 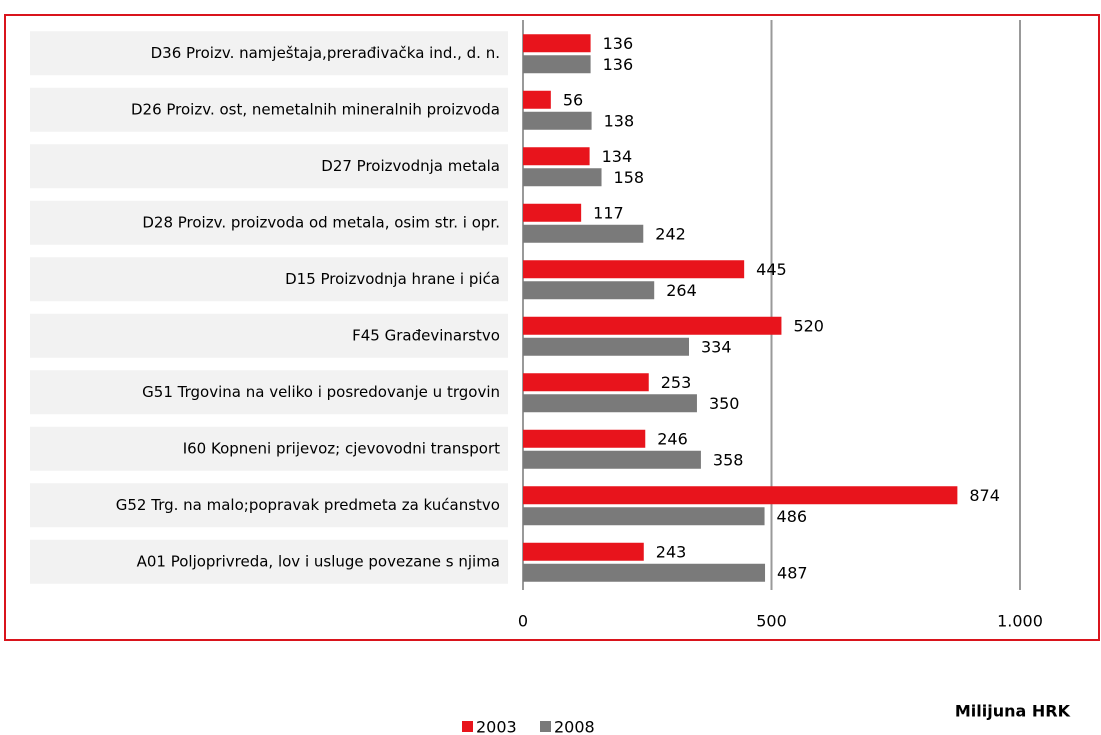 I want to click on x-axis-label: Milijuna HRK, so click(x=1013, y=711).